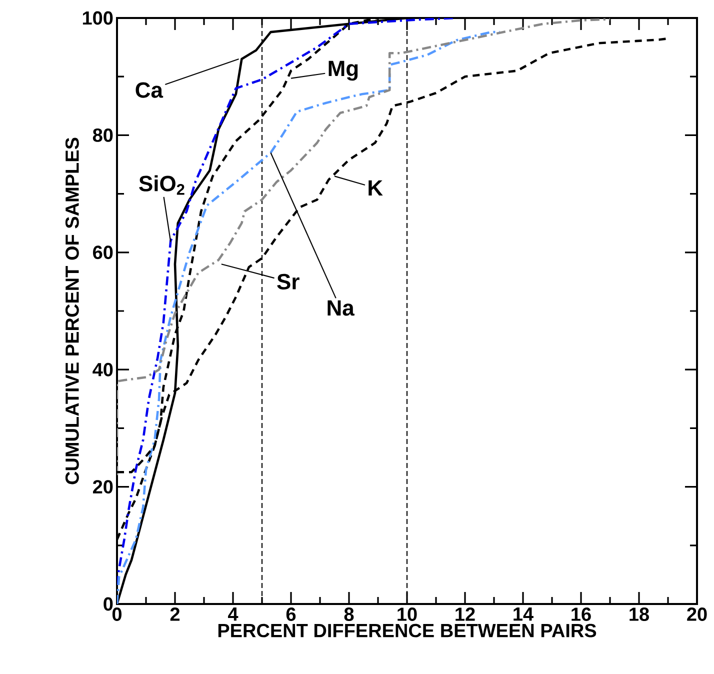 This screenshot has width=714, height=674. What do you see at coordinates (102, 135) in the screenshot?
I see `y-tick-label: 80` at bounding box center [102, 135].